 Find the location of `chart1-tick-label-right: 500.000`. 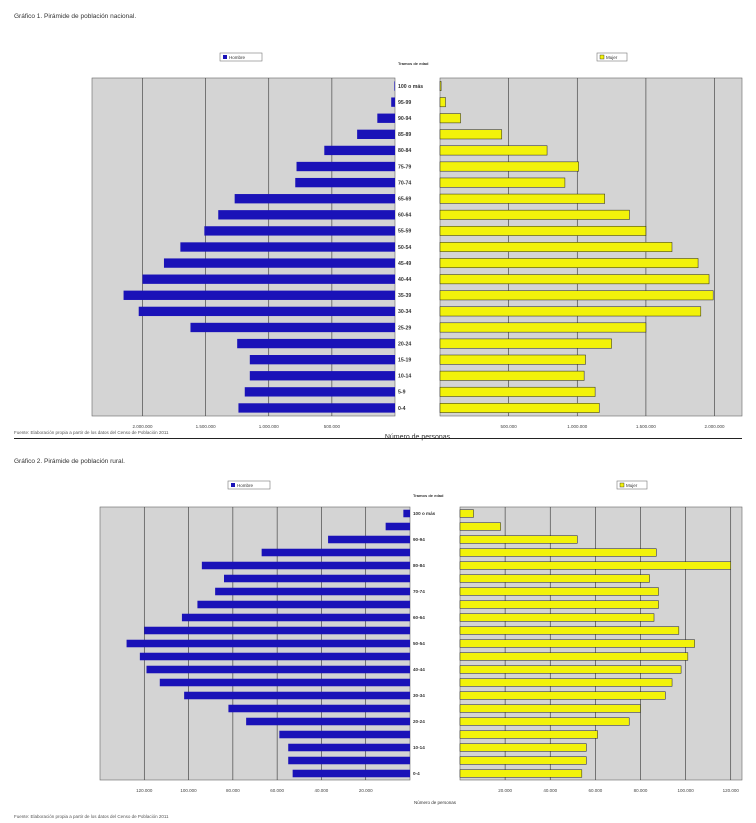

chart1-tick-label-right: 500.000 is located at coordinates (508, 426).